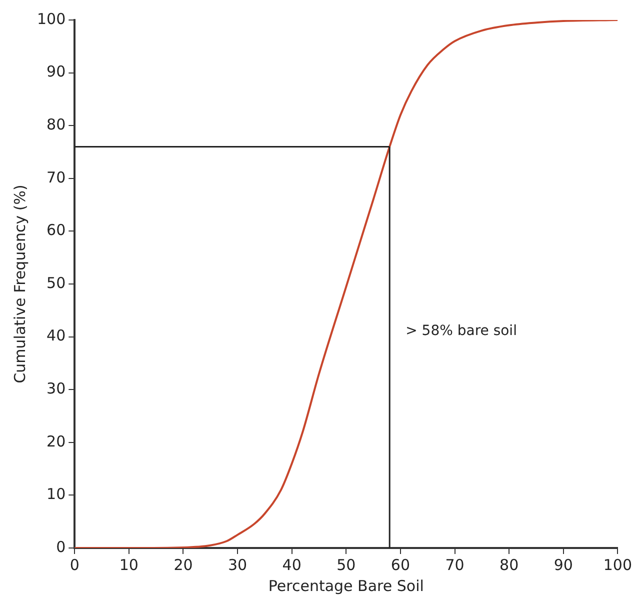 Image resolution: width=643 pixels, height=604 pixels. Describe the element at coordinates (292, 565) in the screenshot. I see `x-tick-label: 40` at that location.